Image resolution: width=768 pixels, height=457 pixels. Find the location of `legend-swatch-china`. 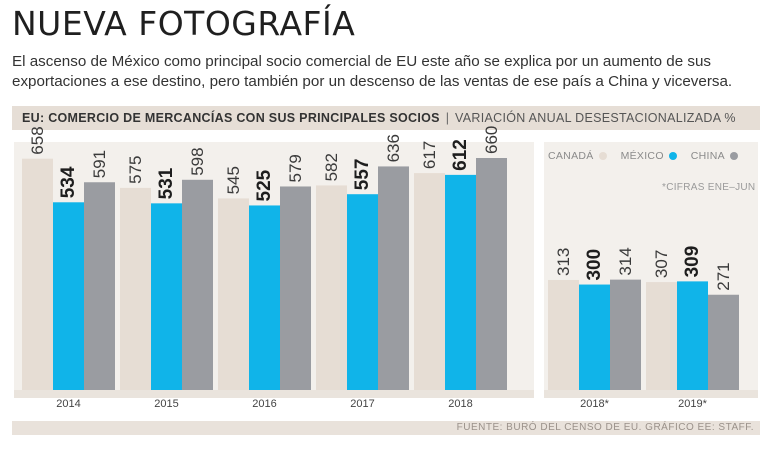

legend-swatch-china is located at coordinates (733, 156).